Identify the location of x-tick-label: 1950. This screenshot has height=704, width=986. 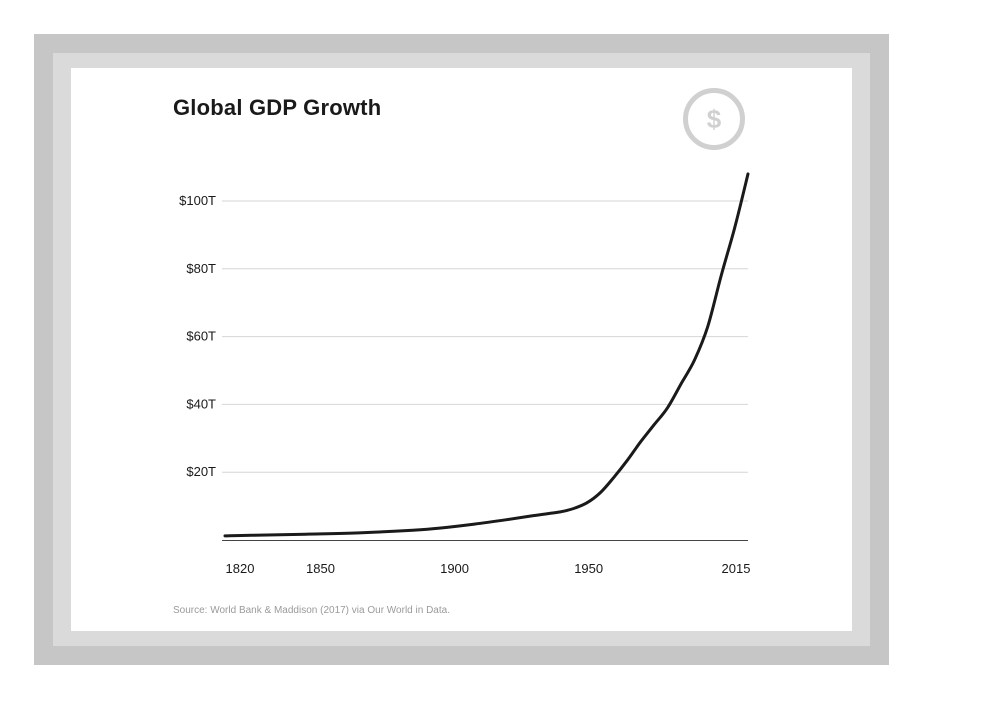
(588, 568).